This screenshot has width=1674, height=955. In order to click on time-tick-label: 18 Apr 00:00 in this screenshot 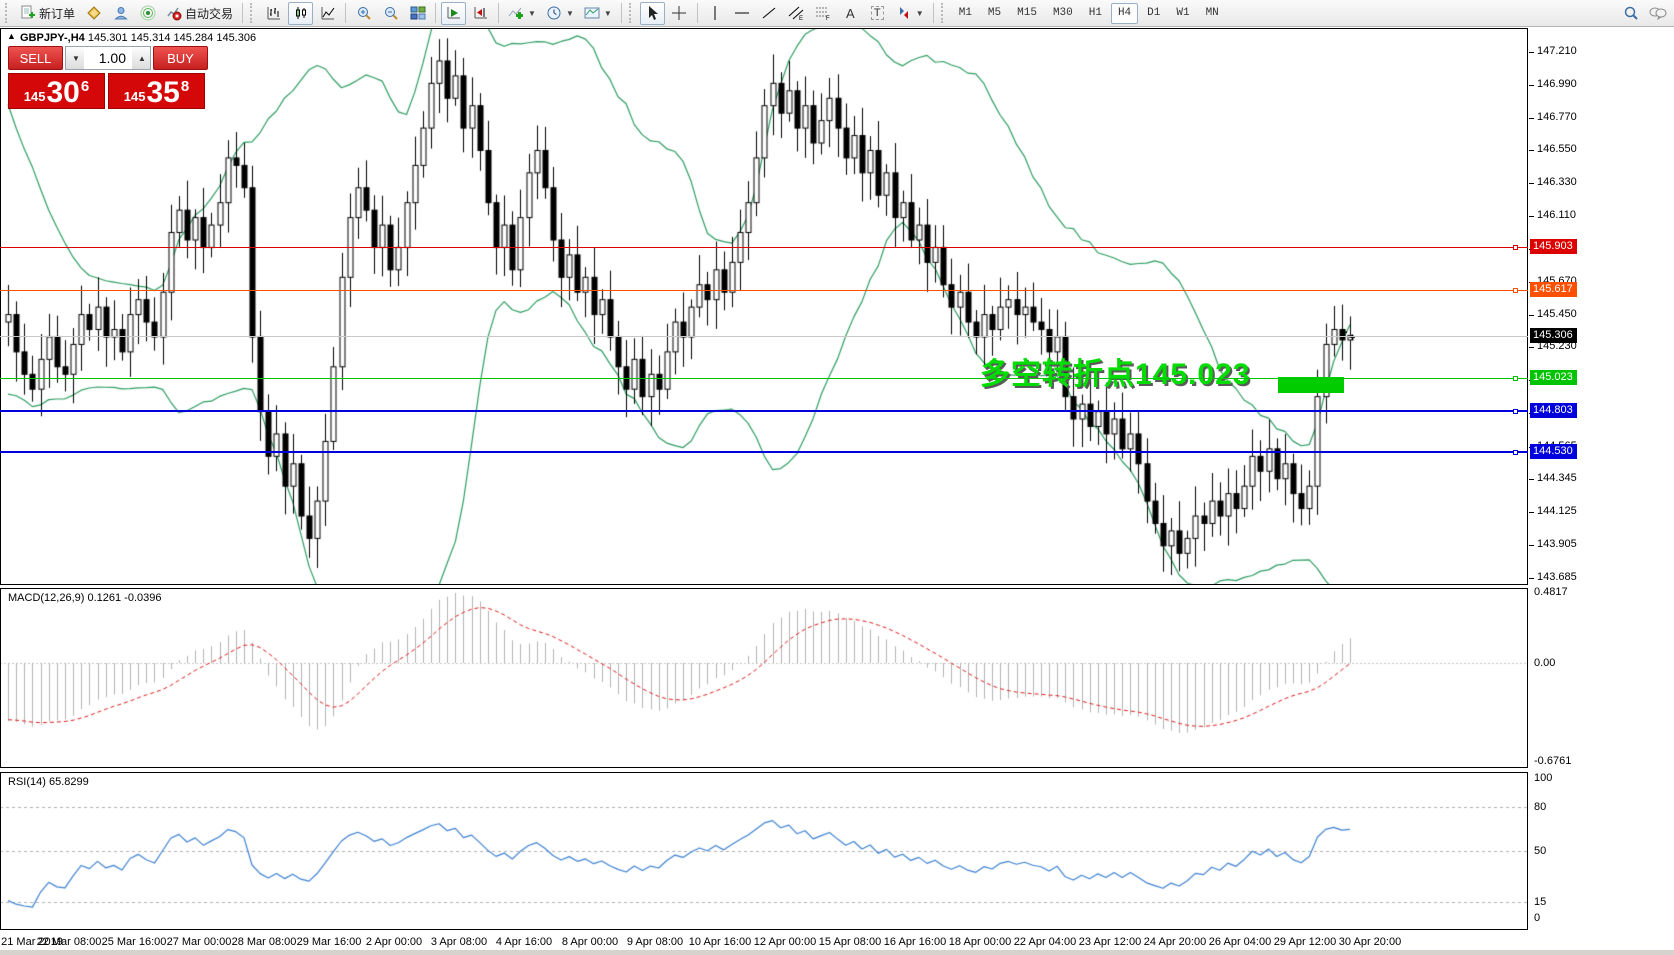, I will do `click(980, 942)`.